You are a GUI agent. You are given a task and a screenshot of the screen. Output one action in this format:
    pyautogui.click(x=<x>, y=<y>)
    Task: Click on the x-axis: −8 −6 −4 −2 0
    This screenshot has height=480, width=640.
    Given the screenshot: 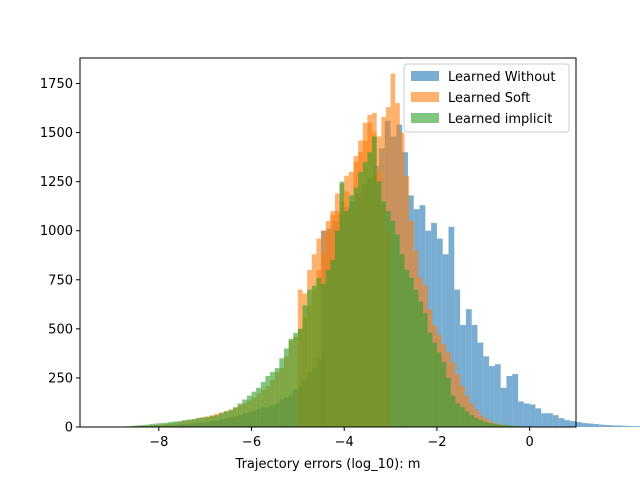 What is the action you would take?
    pyautogui.click(x=341, y=438)
    